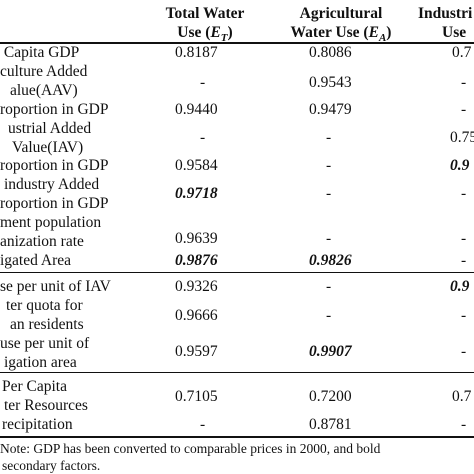 The image size is (474, 474). Describe the element at coordinates (237, 43) in the screenshot. I see `header-rule` at that location.